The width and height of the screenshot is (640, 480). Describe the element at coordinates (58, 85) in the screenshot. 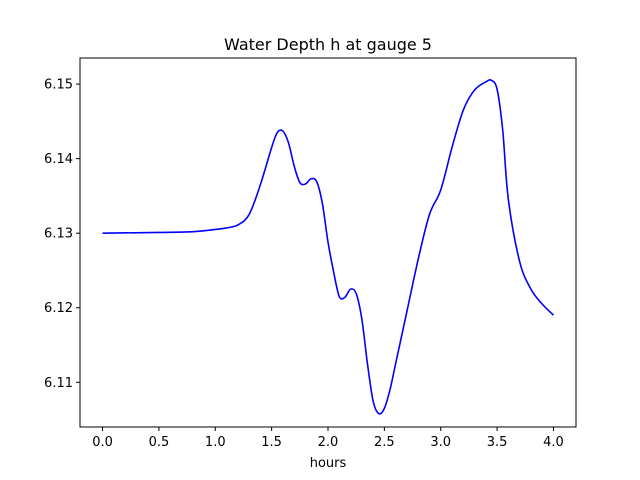

I see `y-tick-label: 6.15` at that location.